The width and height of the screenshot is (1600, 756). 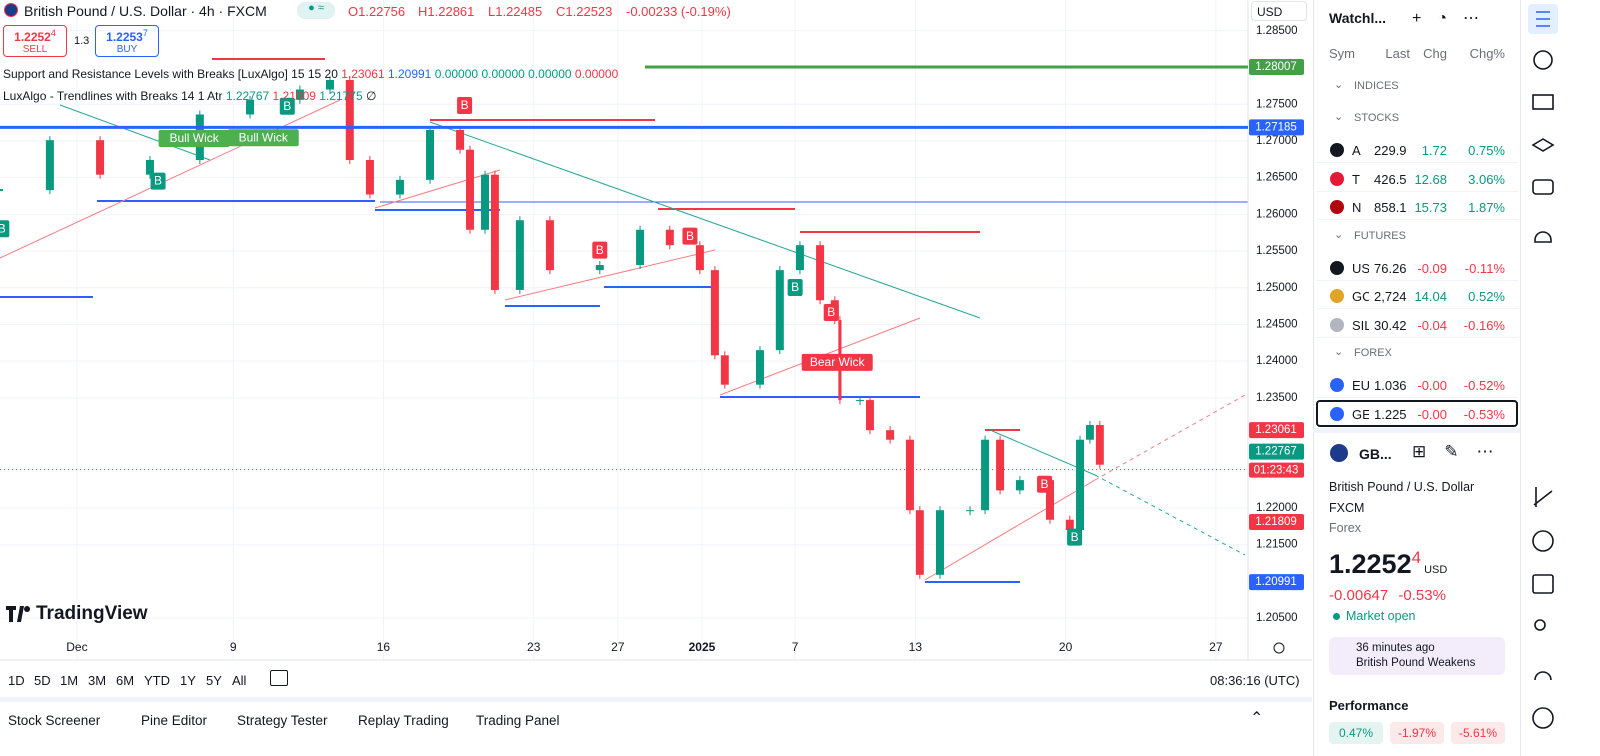 I want to click on ohlc-change: -0.00233 (-0.19%), so click(x=678, y=11).